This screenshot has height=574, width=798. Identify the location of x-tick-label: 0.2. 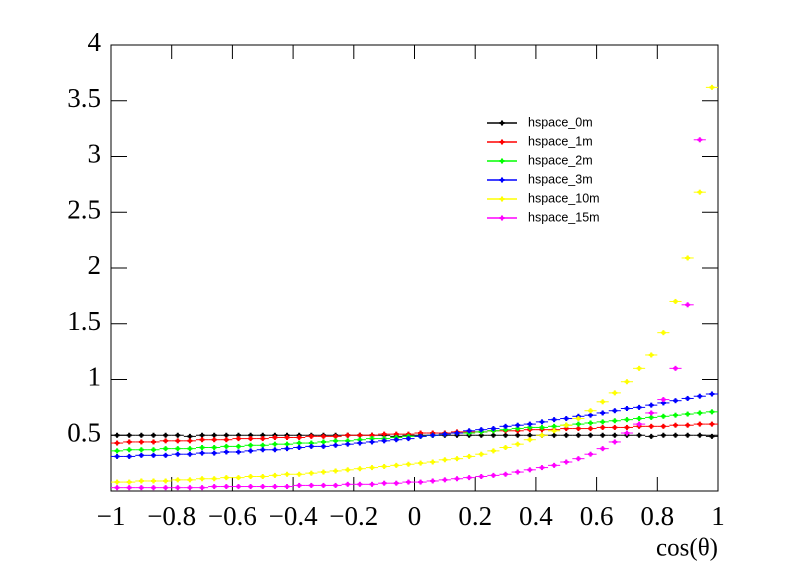
(475, 516).